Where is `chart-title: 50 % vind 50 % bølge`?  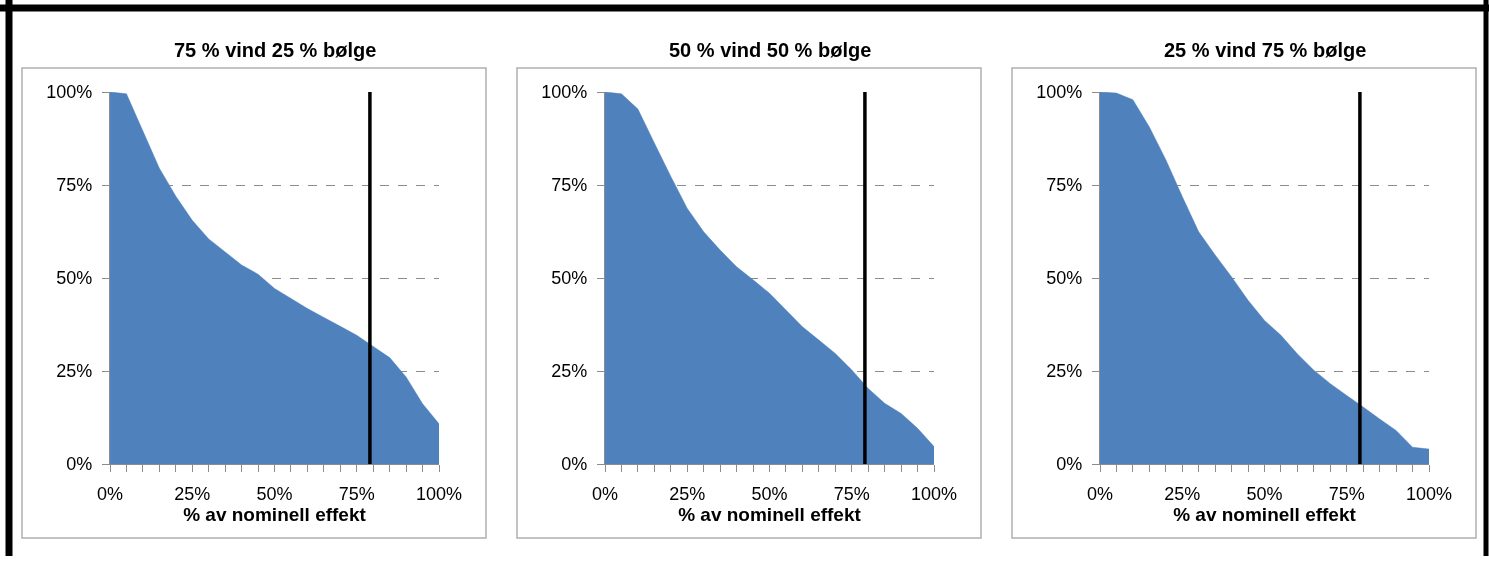 chart-title: 50 % vind 50 % bølge is located at coordinates (770, 50).